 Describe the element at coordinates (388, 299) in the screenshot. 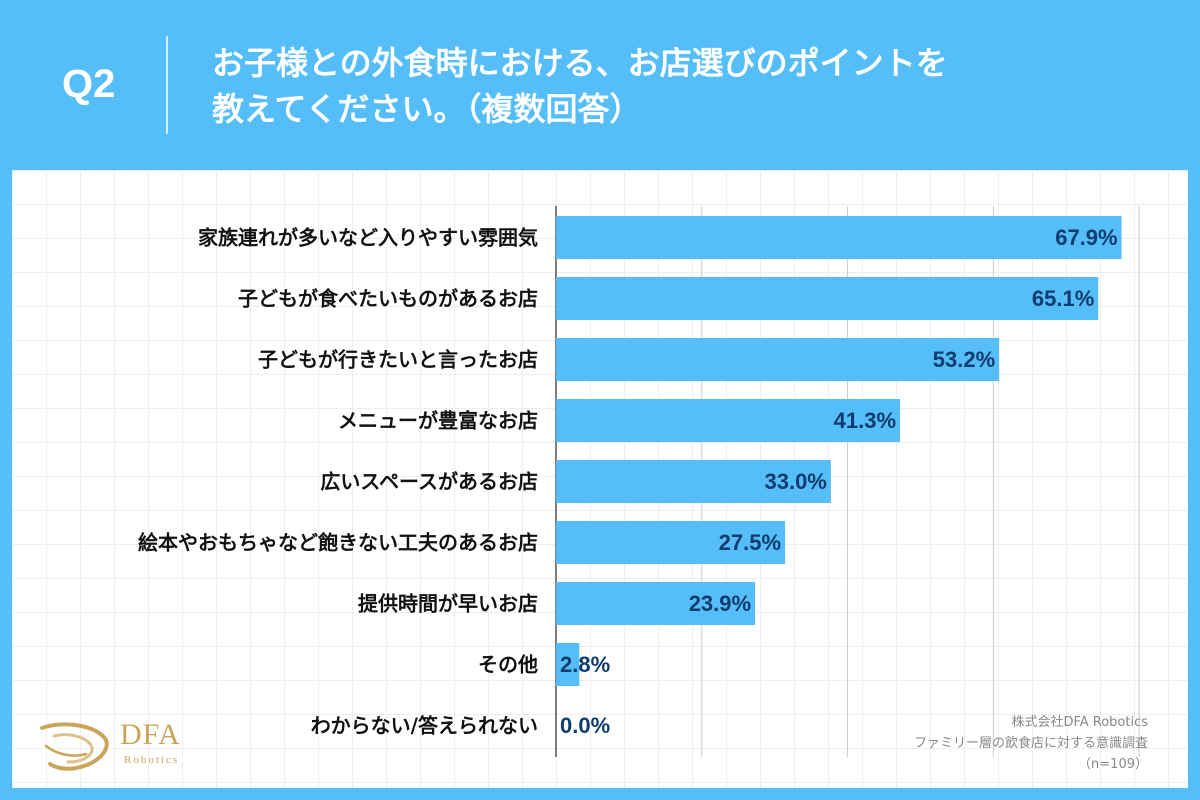

I see `category-label: 子どもが食べたいものがあるお店` at that location.